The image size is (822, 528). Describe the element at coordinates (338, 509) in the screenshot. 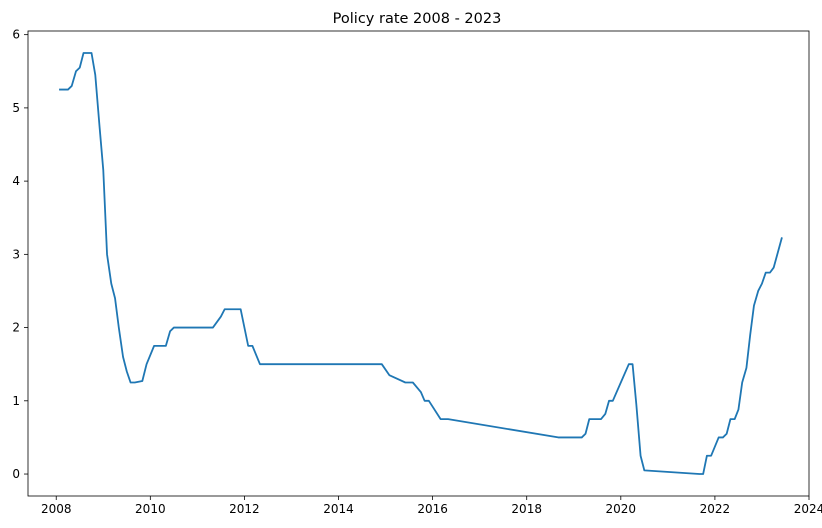

I see `x-tick-label: 2014` at that location.